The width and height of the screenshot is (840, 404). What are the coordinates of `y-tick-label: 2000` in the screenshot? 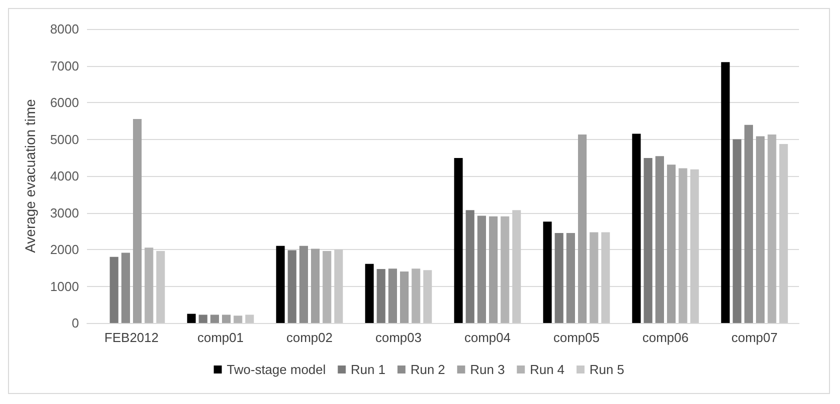 It's located at (64, 249).